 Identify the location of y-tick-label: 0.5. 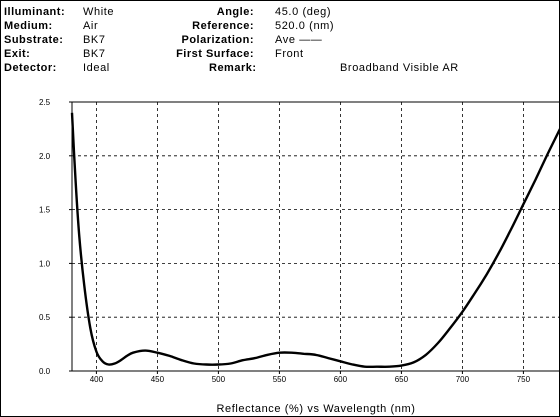
(45, 317).